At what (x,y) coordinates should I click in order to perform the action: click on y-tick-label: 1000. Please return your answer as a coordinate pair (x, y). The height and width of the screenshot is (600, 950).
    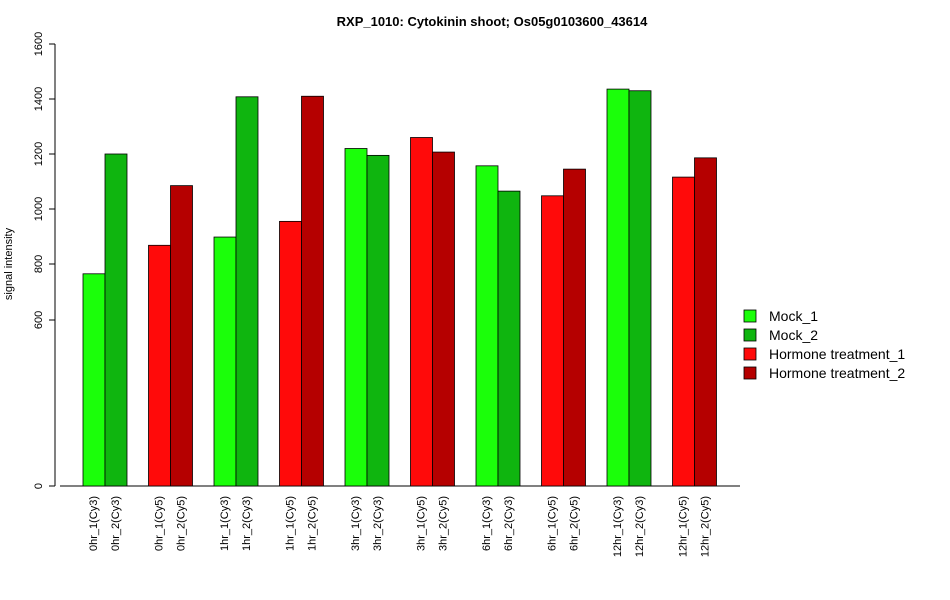
    Looking at the image, I should click on (39, 209).